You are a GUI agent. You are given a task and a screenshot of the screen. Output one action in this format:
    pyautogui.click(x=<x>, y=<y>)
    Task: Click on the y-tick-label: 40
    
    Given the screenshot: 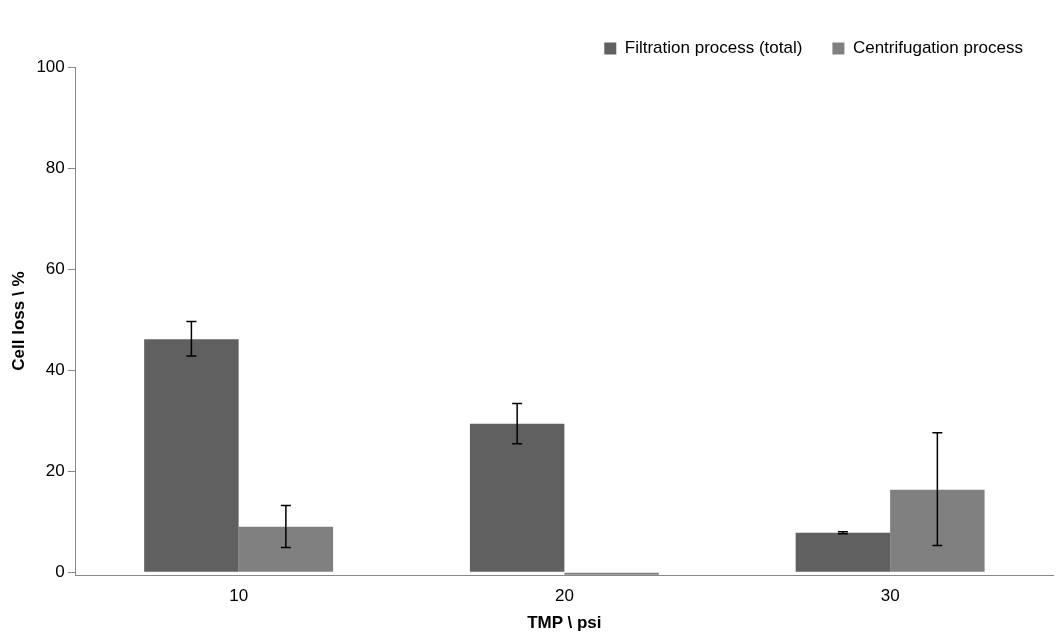 What is the action you would take?
    pyautogui.click(x=55, y=369)
    